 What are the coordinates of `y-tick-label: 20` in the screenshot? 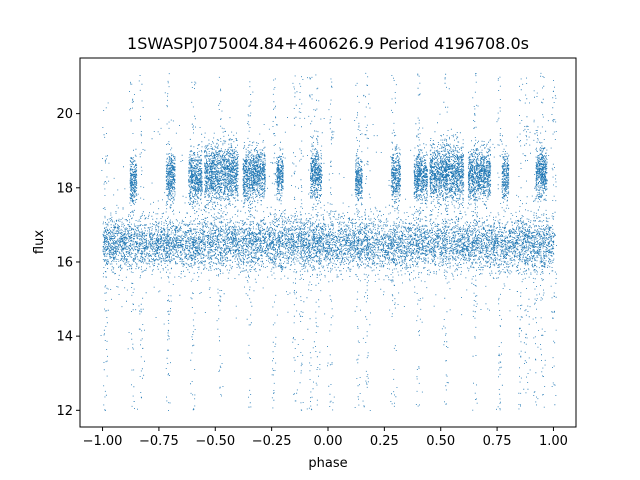 It's located at (64, 114).